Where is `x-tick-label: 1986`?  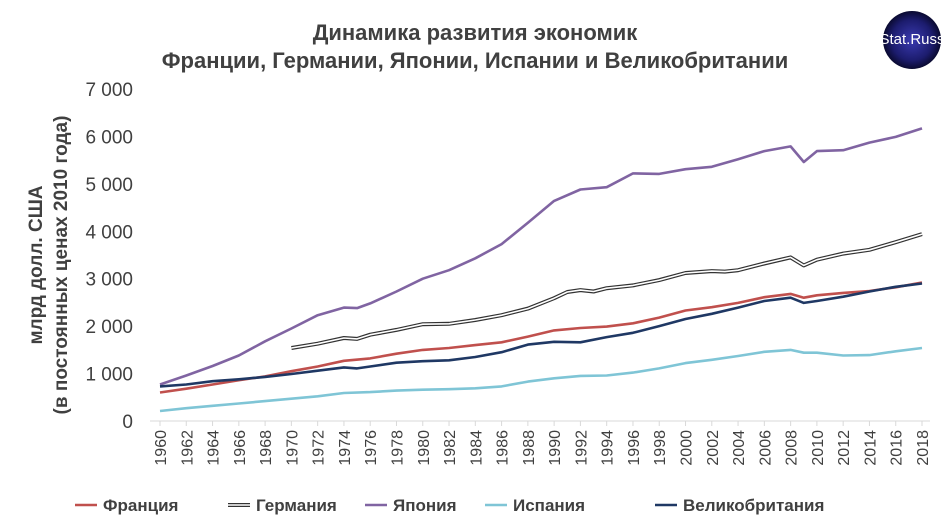 x-tick-label: 1986 is located at coordinates (503, 448).